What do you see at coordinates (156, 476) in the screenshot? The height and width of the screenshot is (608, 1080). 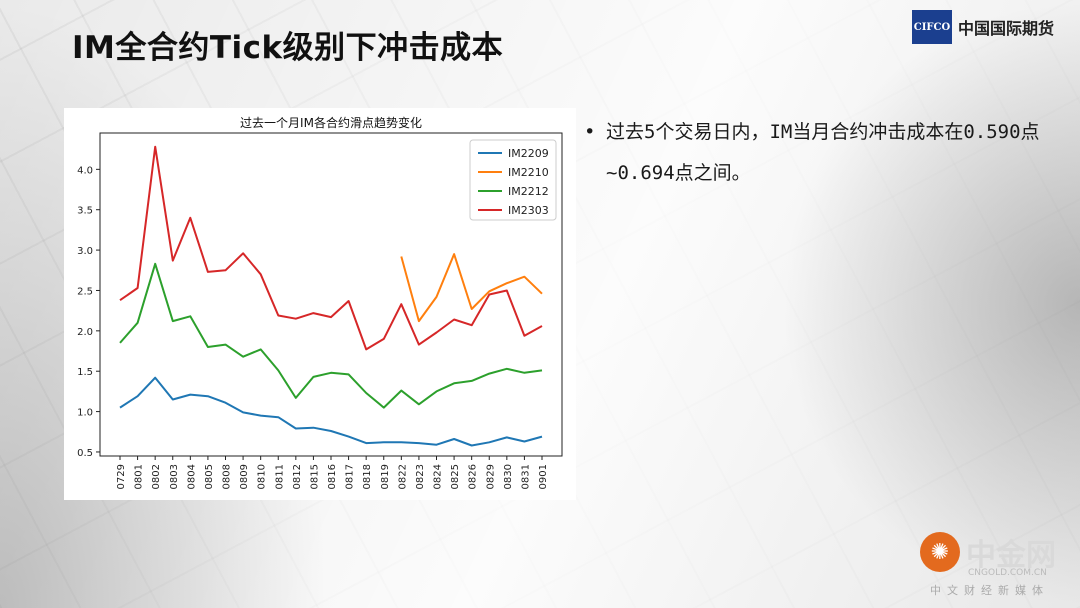 I see `x-tick-label: 0802` at bounding box center [156, 476].